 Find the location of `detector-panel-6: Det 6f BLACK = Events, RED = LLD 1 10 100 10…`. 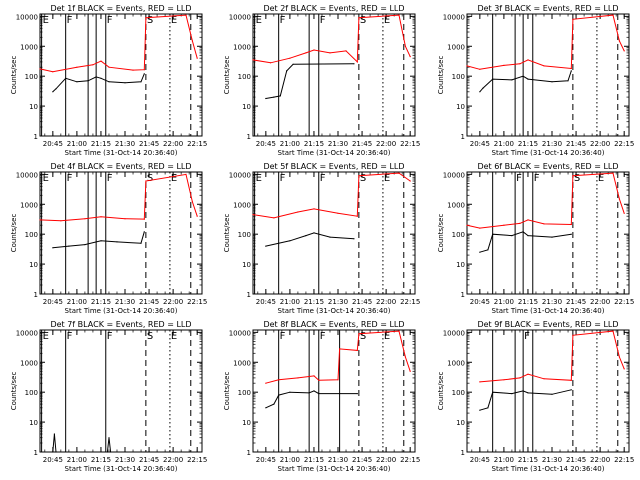

detector-panel-6: Det 6f BLACK = Events, RED = LLD 1 10 100 10… is located at coordinates (535, 238).